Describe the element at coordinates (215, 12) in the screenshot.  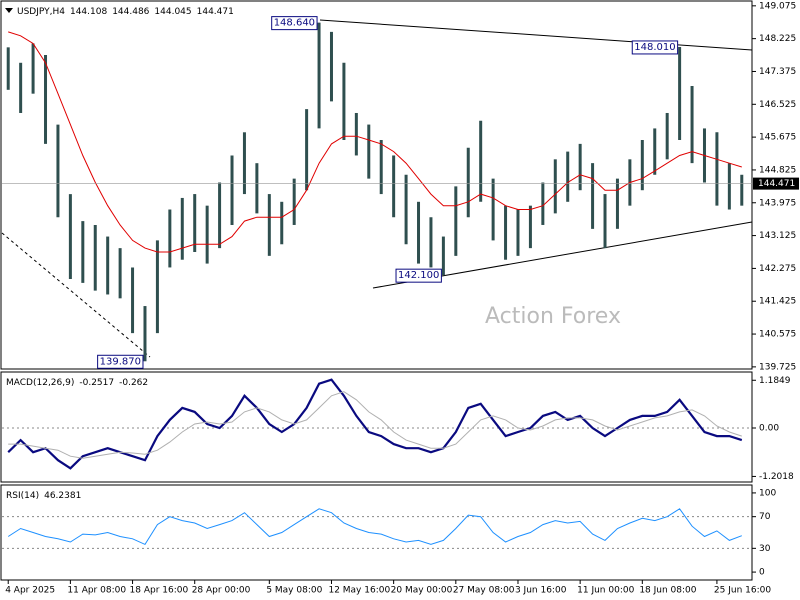
I see `header-value: 144.471` at that location.